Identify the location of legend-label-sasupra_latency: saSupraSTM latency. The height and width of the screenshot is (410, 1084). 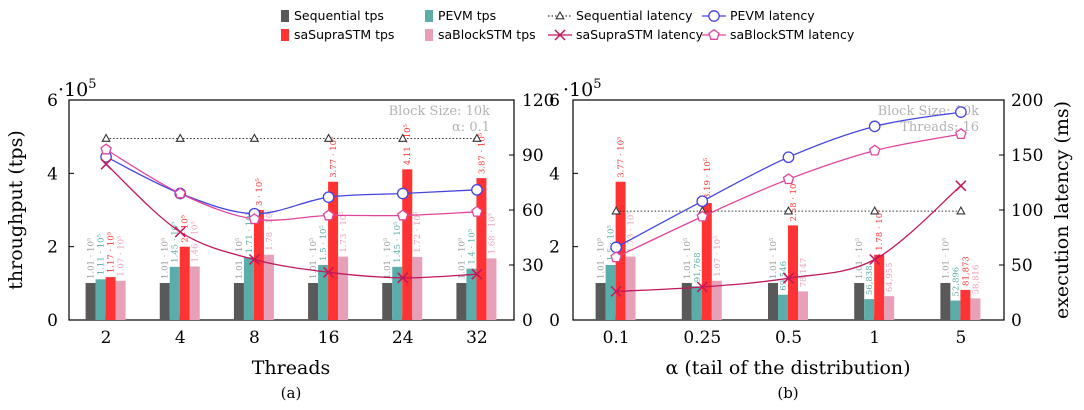
(640, 34).